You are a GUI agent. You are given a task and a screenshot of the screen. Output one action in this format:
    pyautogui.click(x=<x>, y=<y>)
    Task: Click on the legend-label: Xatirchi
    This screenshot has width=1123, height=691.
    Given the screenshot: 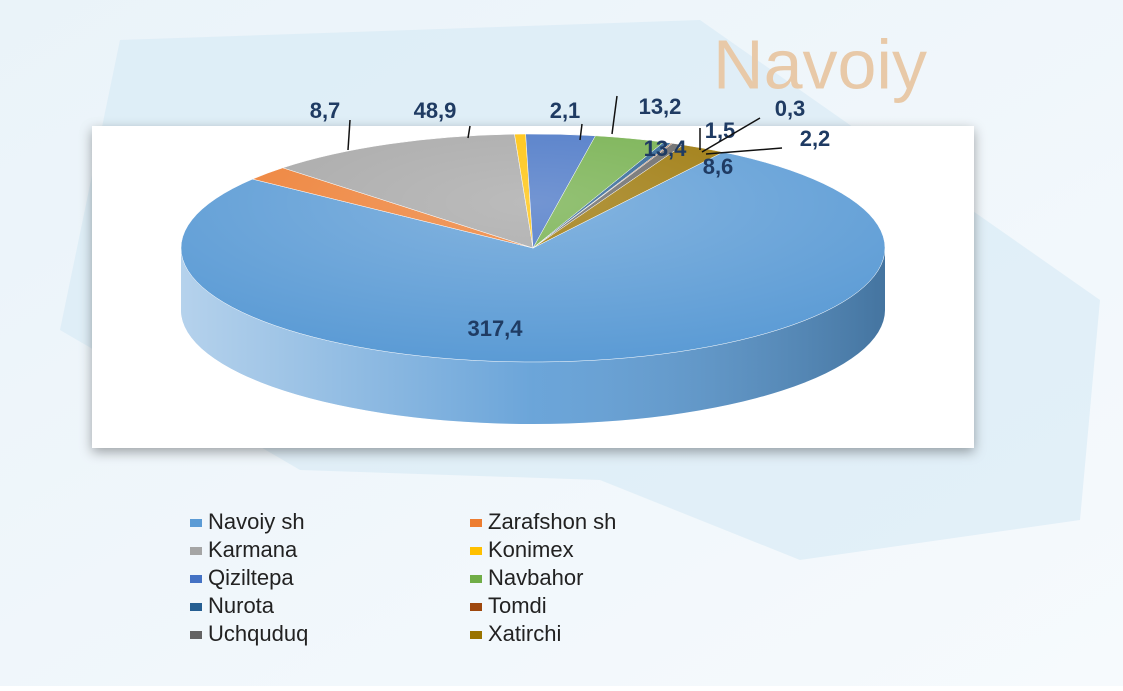 What is the action you would take?
    pyautogui.click(x=524, y=633)
    